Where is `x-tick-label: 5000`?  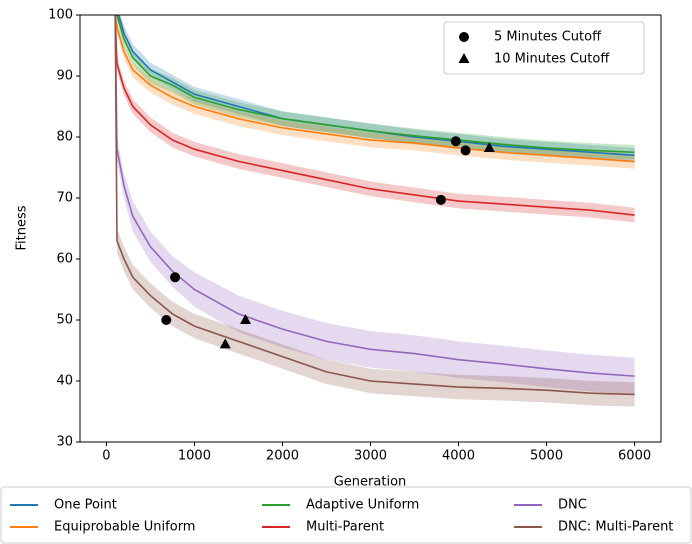 x-tick-label: 5000 is located at coordinates (546, 456).